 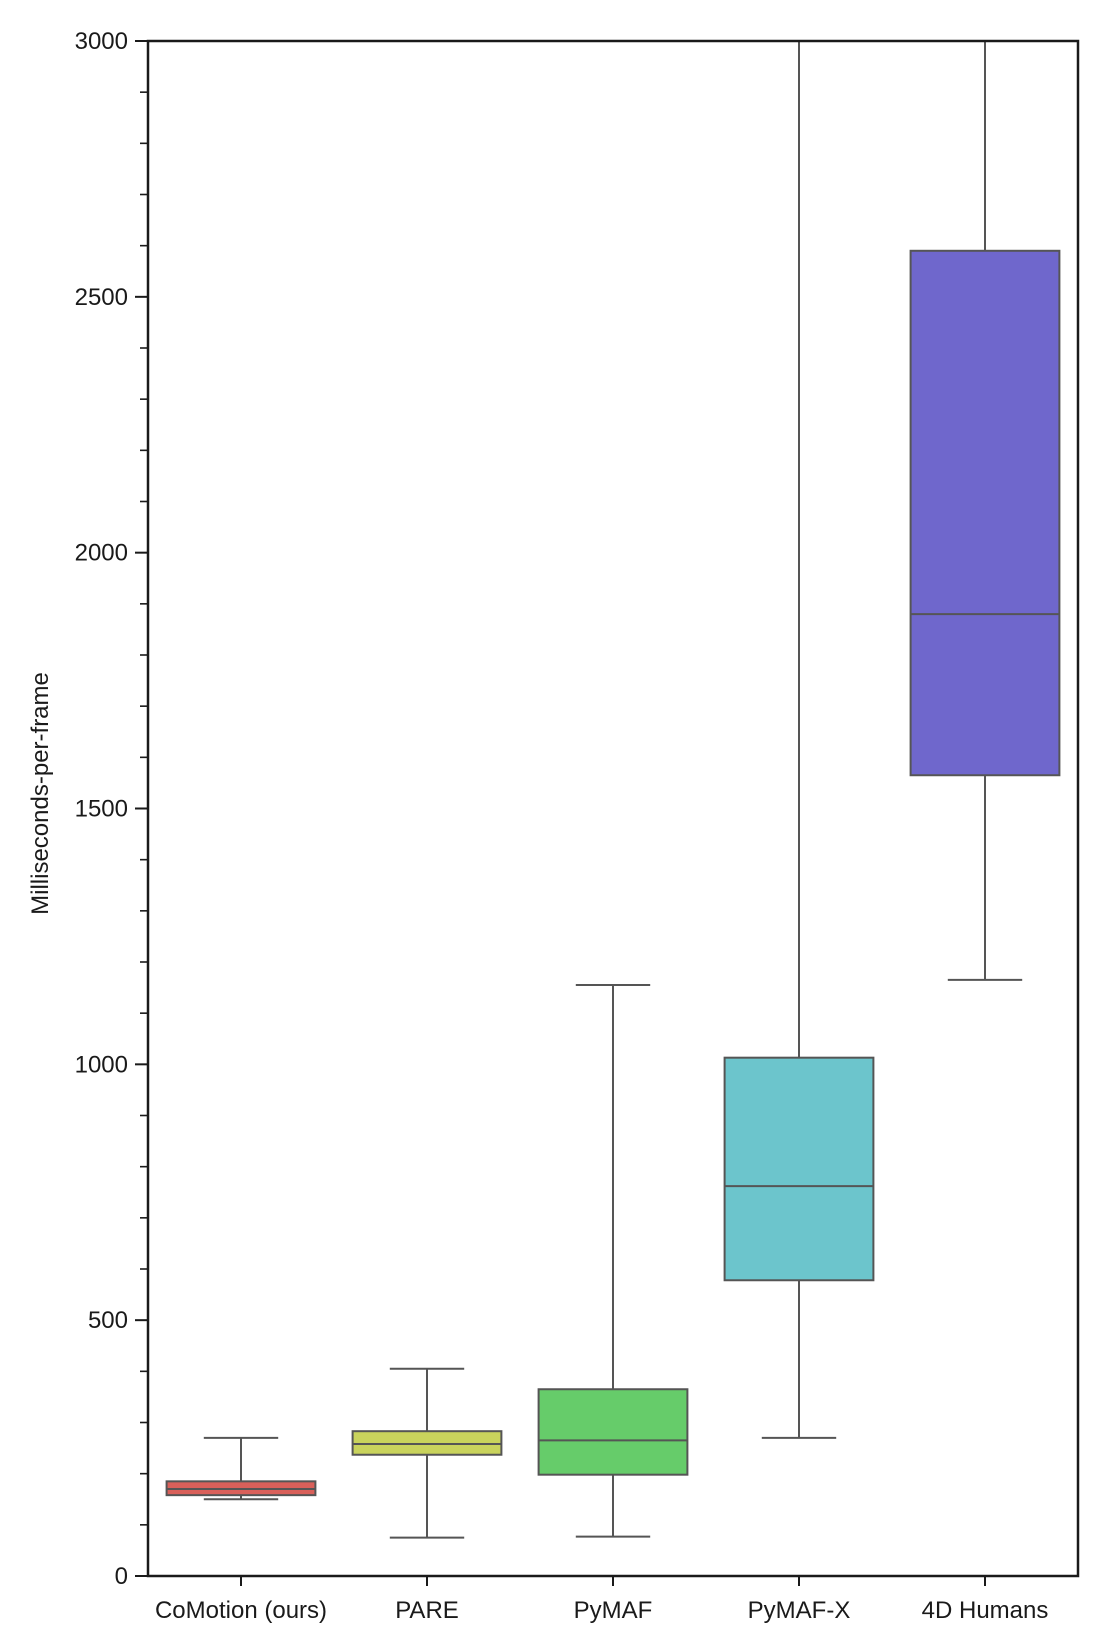 What do you see at coordinates (799, 1610) in the screenshot?
I see `x-tick-label: PyMAF-X` at bounding box center [799, 1610].